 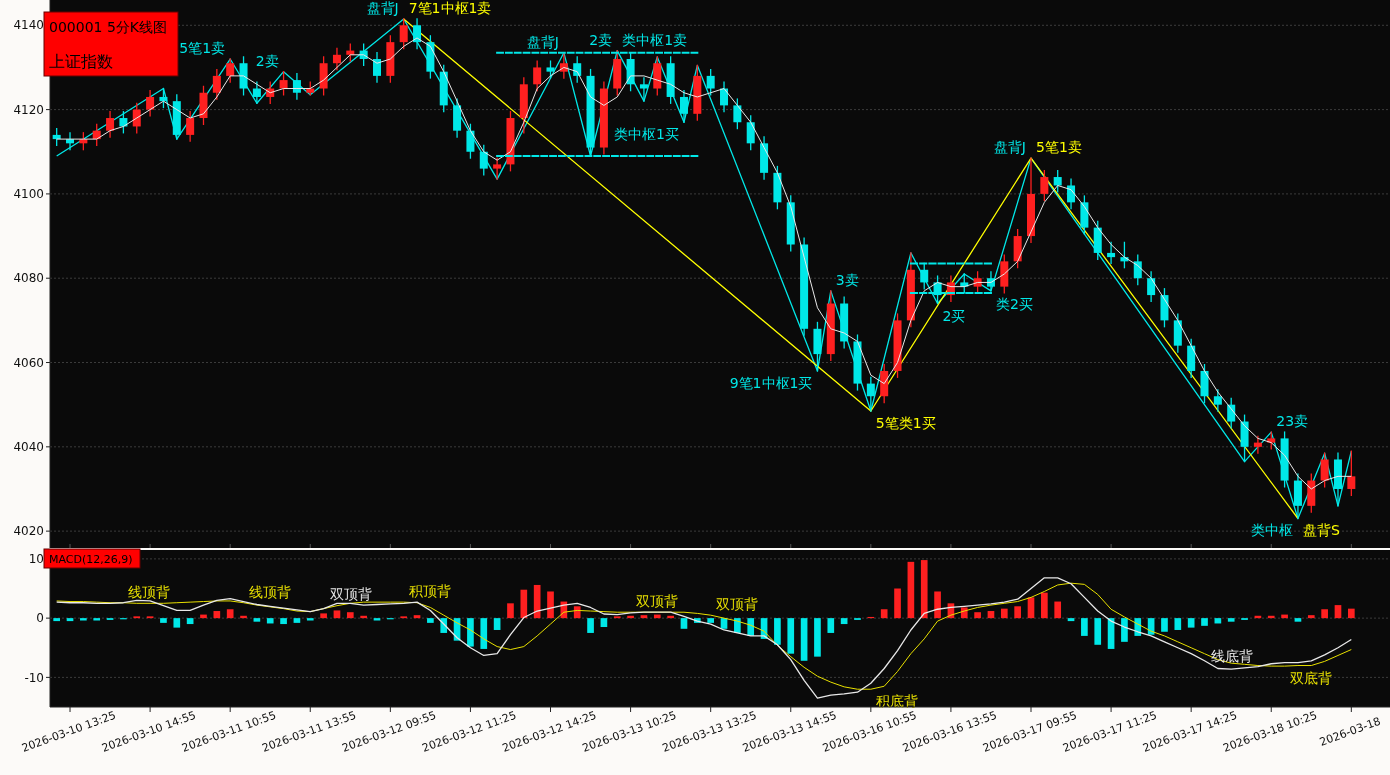 I want to click on y-tick-label: -10, so click(x=34, y=677).